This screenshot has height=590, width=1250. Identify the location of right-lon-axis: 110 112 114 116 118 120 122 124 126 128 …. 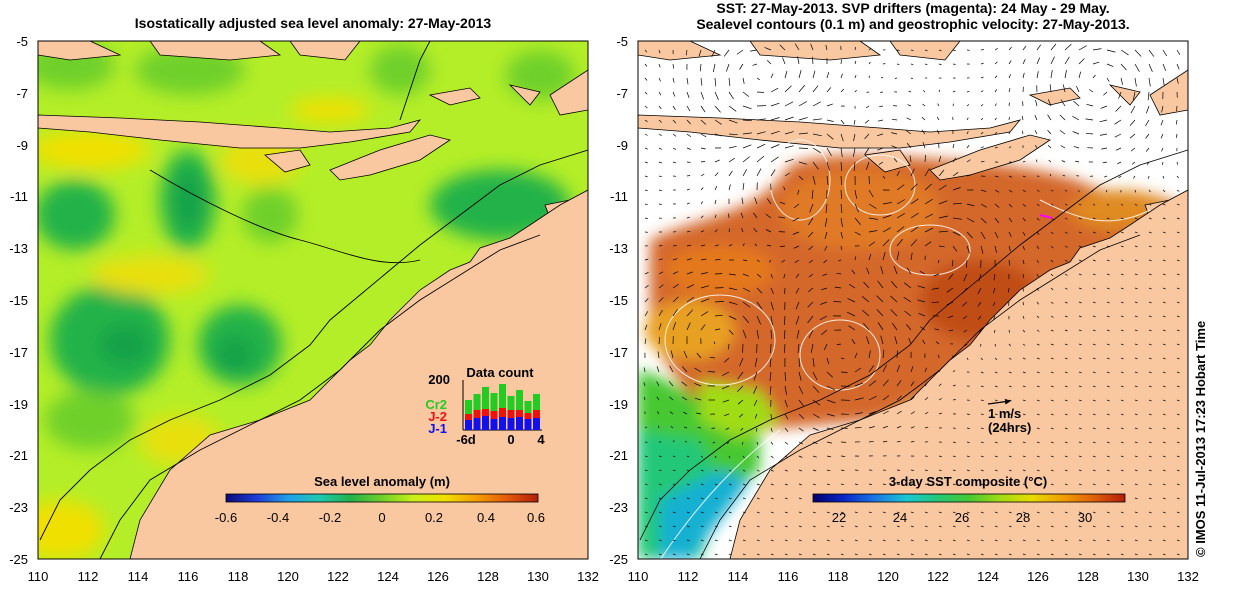
(913, 576).